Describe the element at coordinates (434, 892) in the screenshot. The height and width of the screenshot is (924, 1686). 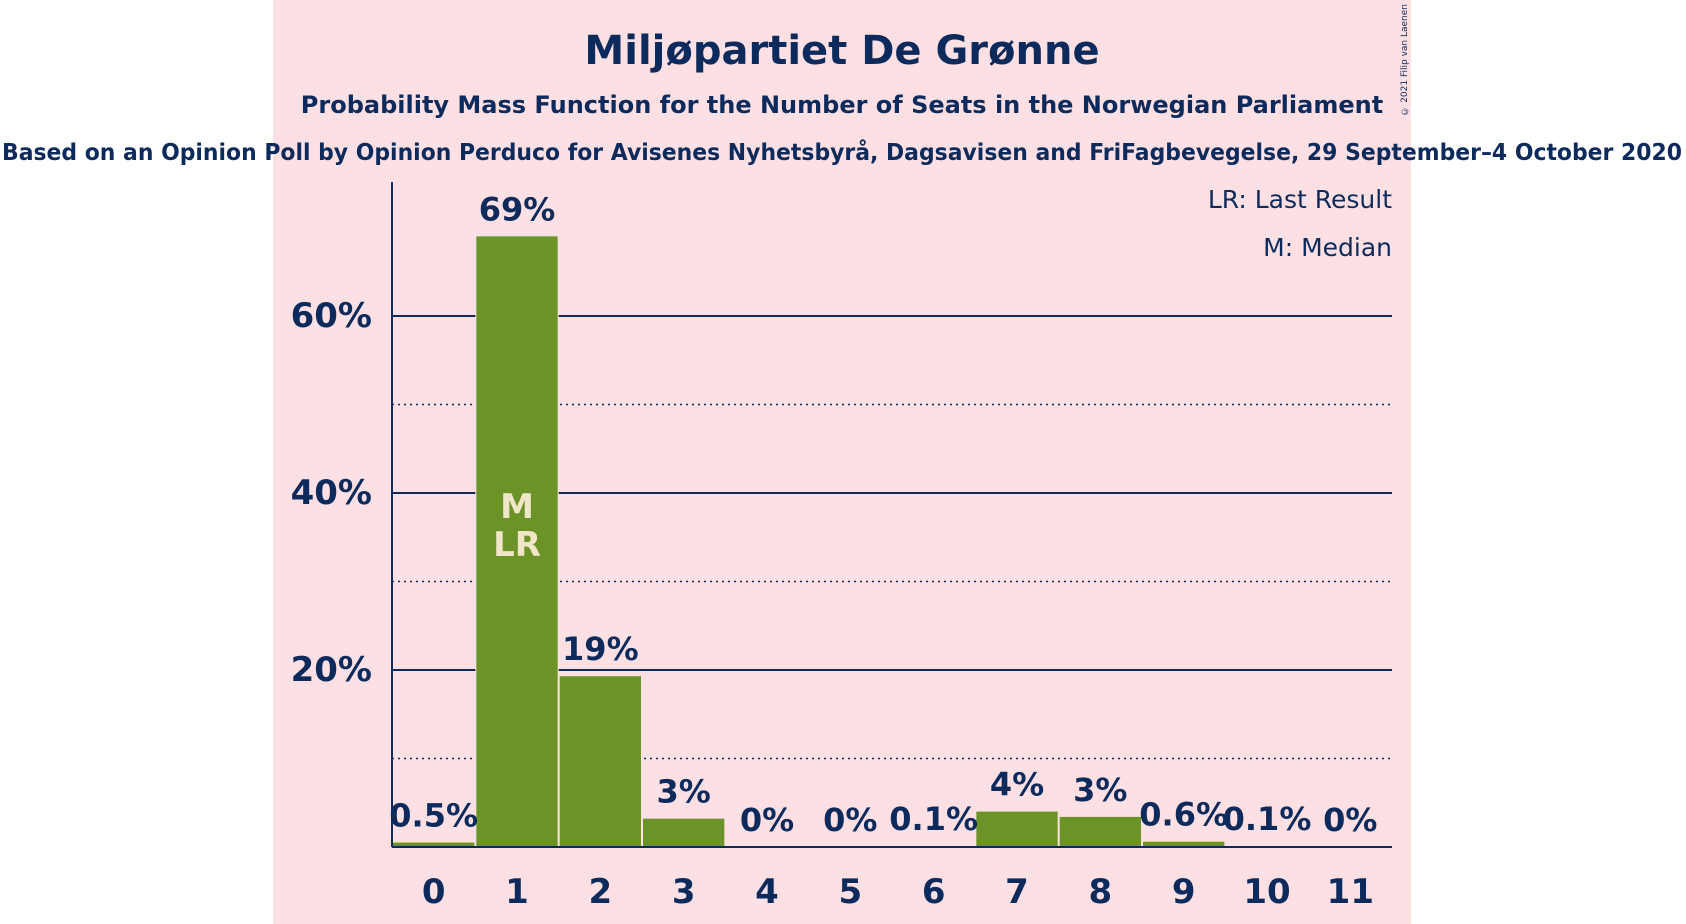
I see `x-tick-label: 0` at that location.